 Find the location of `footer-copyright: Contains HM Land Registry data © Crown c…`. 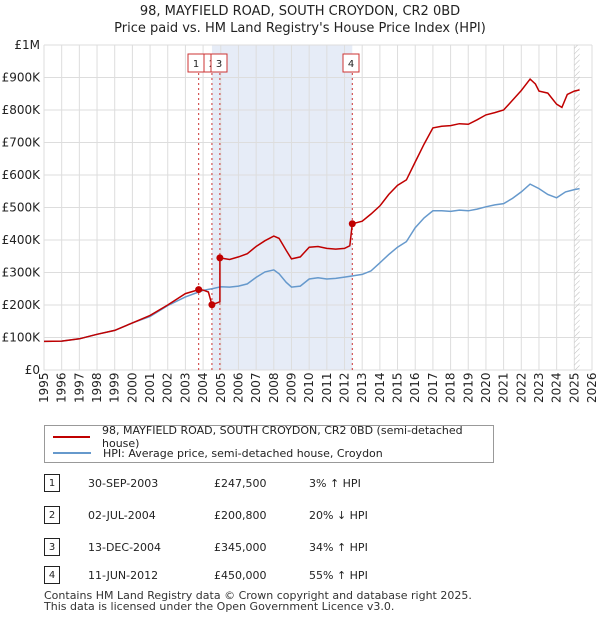

footer-copyright: Contains HM Land Registry data © Crown c… is located at coordinates (258, 595).